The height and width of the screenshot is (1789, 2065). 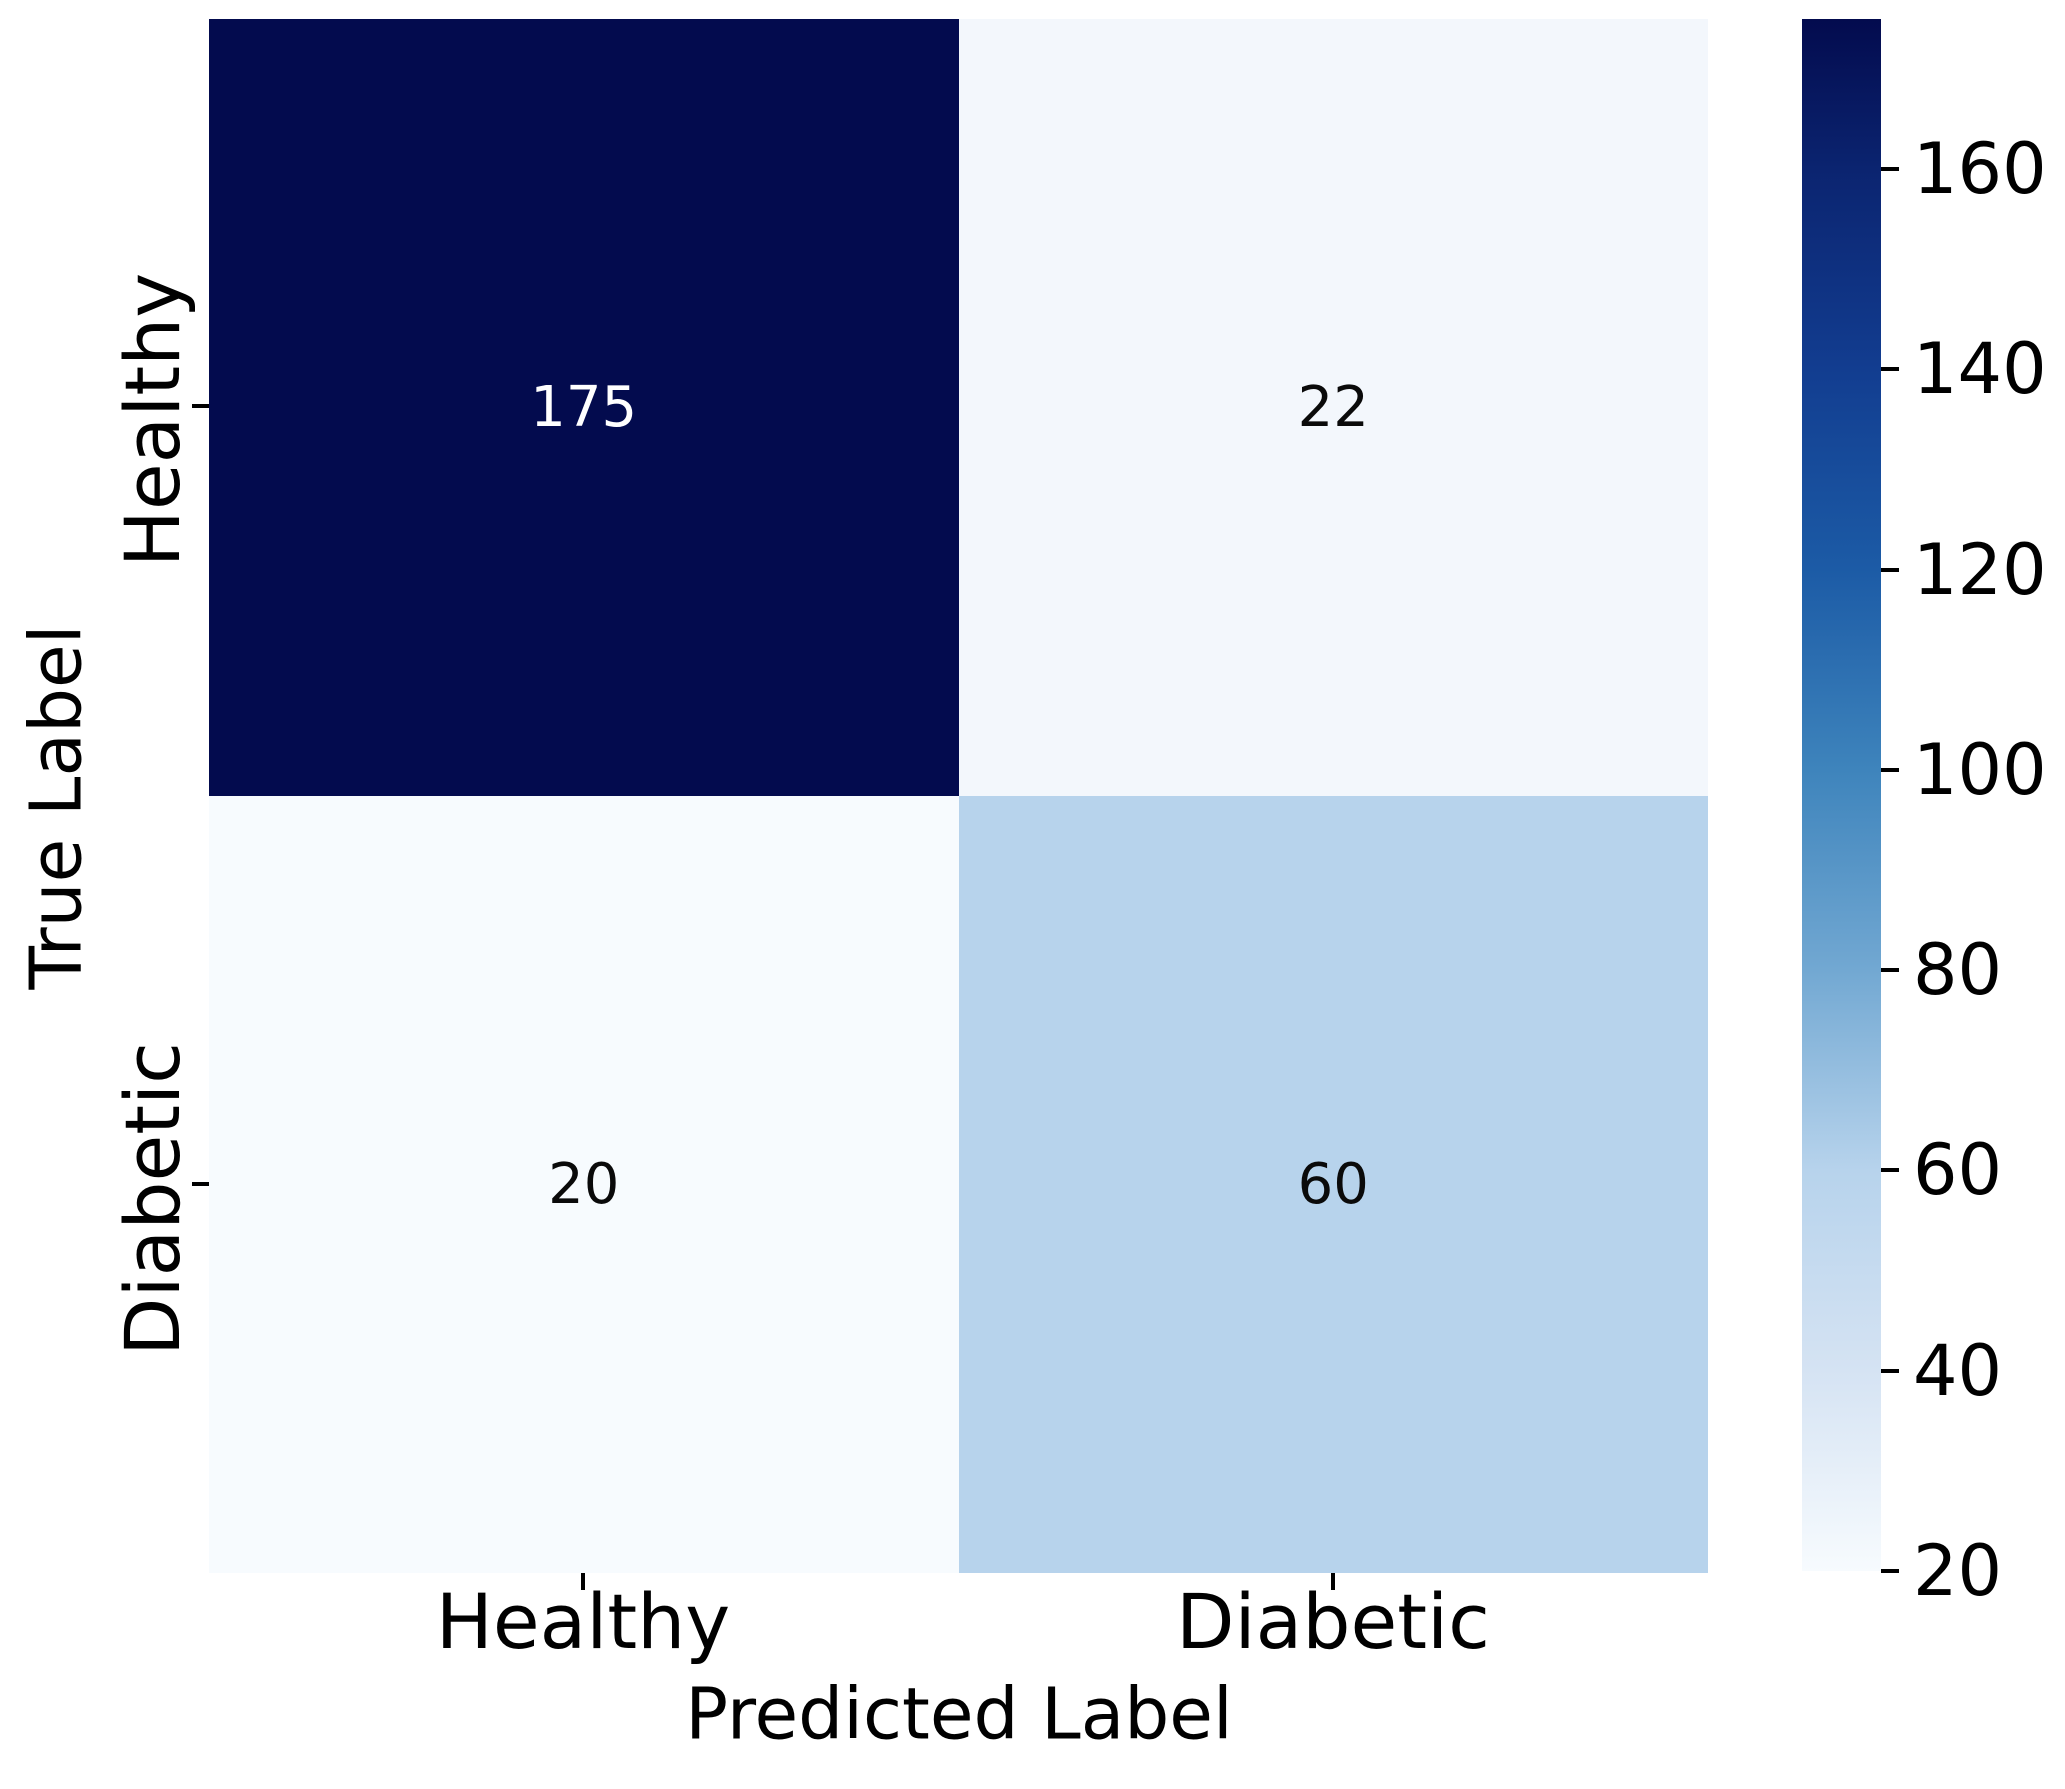 I want to click on x-tick-mark-healthy, so click(x=583, y=1581).